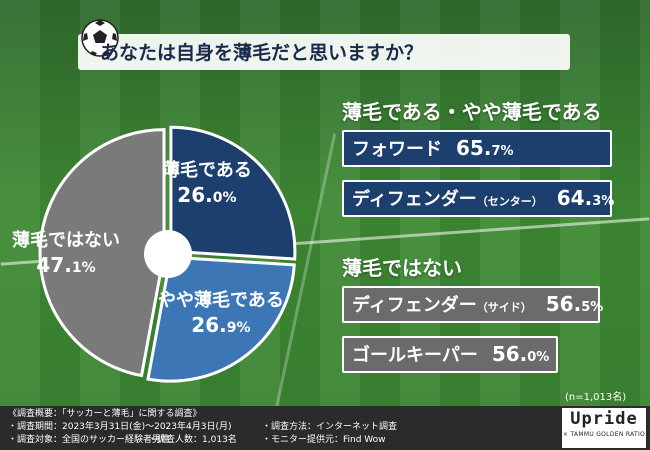 This screenshot has height=450, width=650. I want to click on pie-label-thin: 薄毛である 26.0%, so click(207, 184).